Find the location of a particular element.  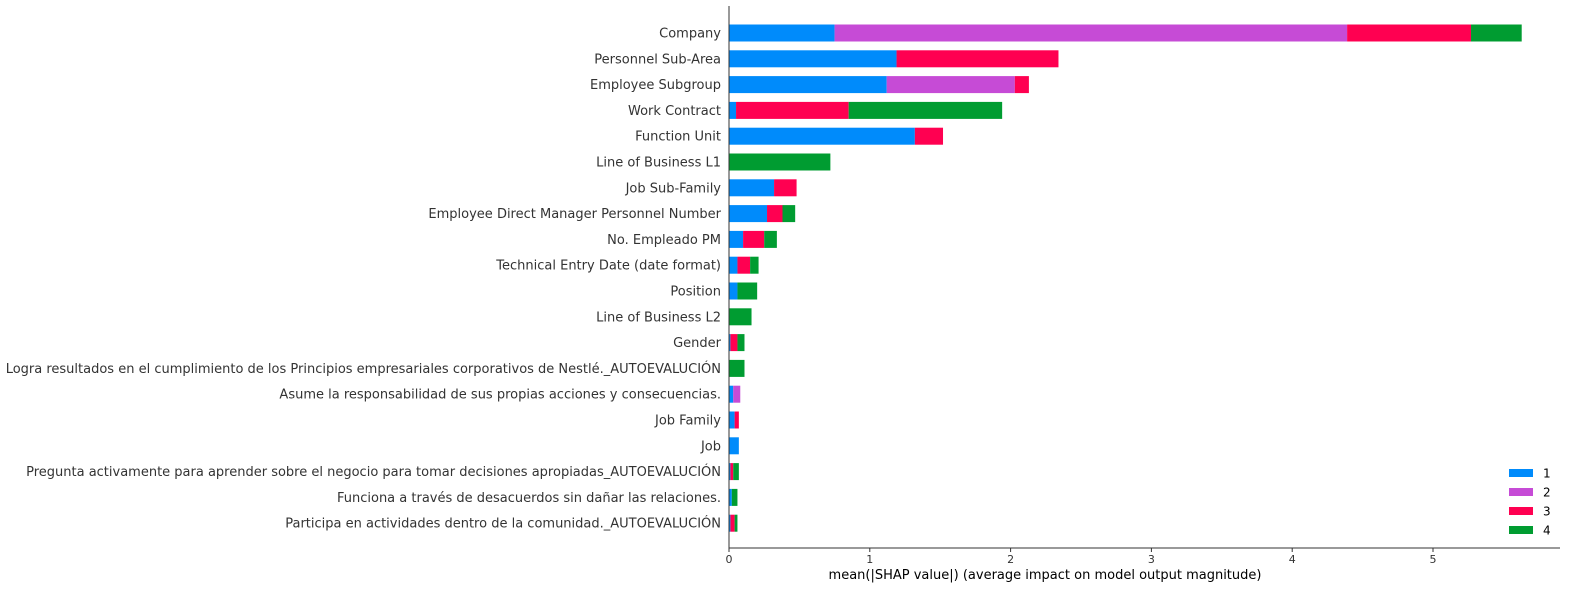

category-label: Technical Entry Date (date format) is located at coordinates (608, 266).